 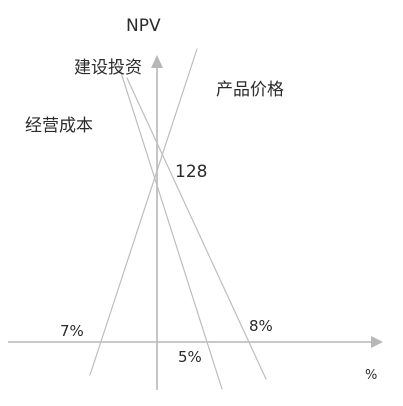 I want to click on x-axis-arrow, so click(x=377, y=342).